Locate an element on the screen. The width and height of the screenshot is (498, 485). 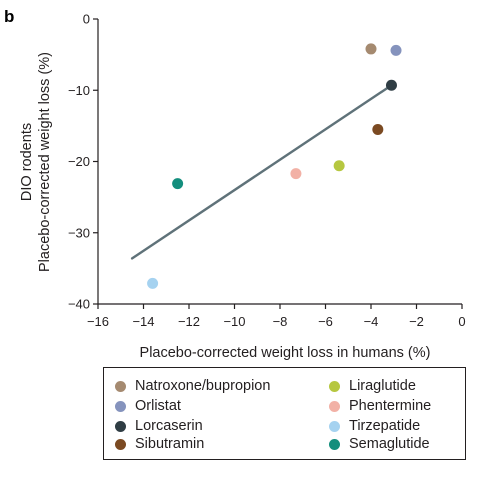
legend-item-semaglutide: Semaglutide is located at coordinates (379, 444).